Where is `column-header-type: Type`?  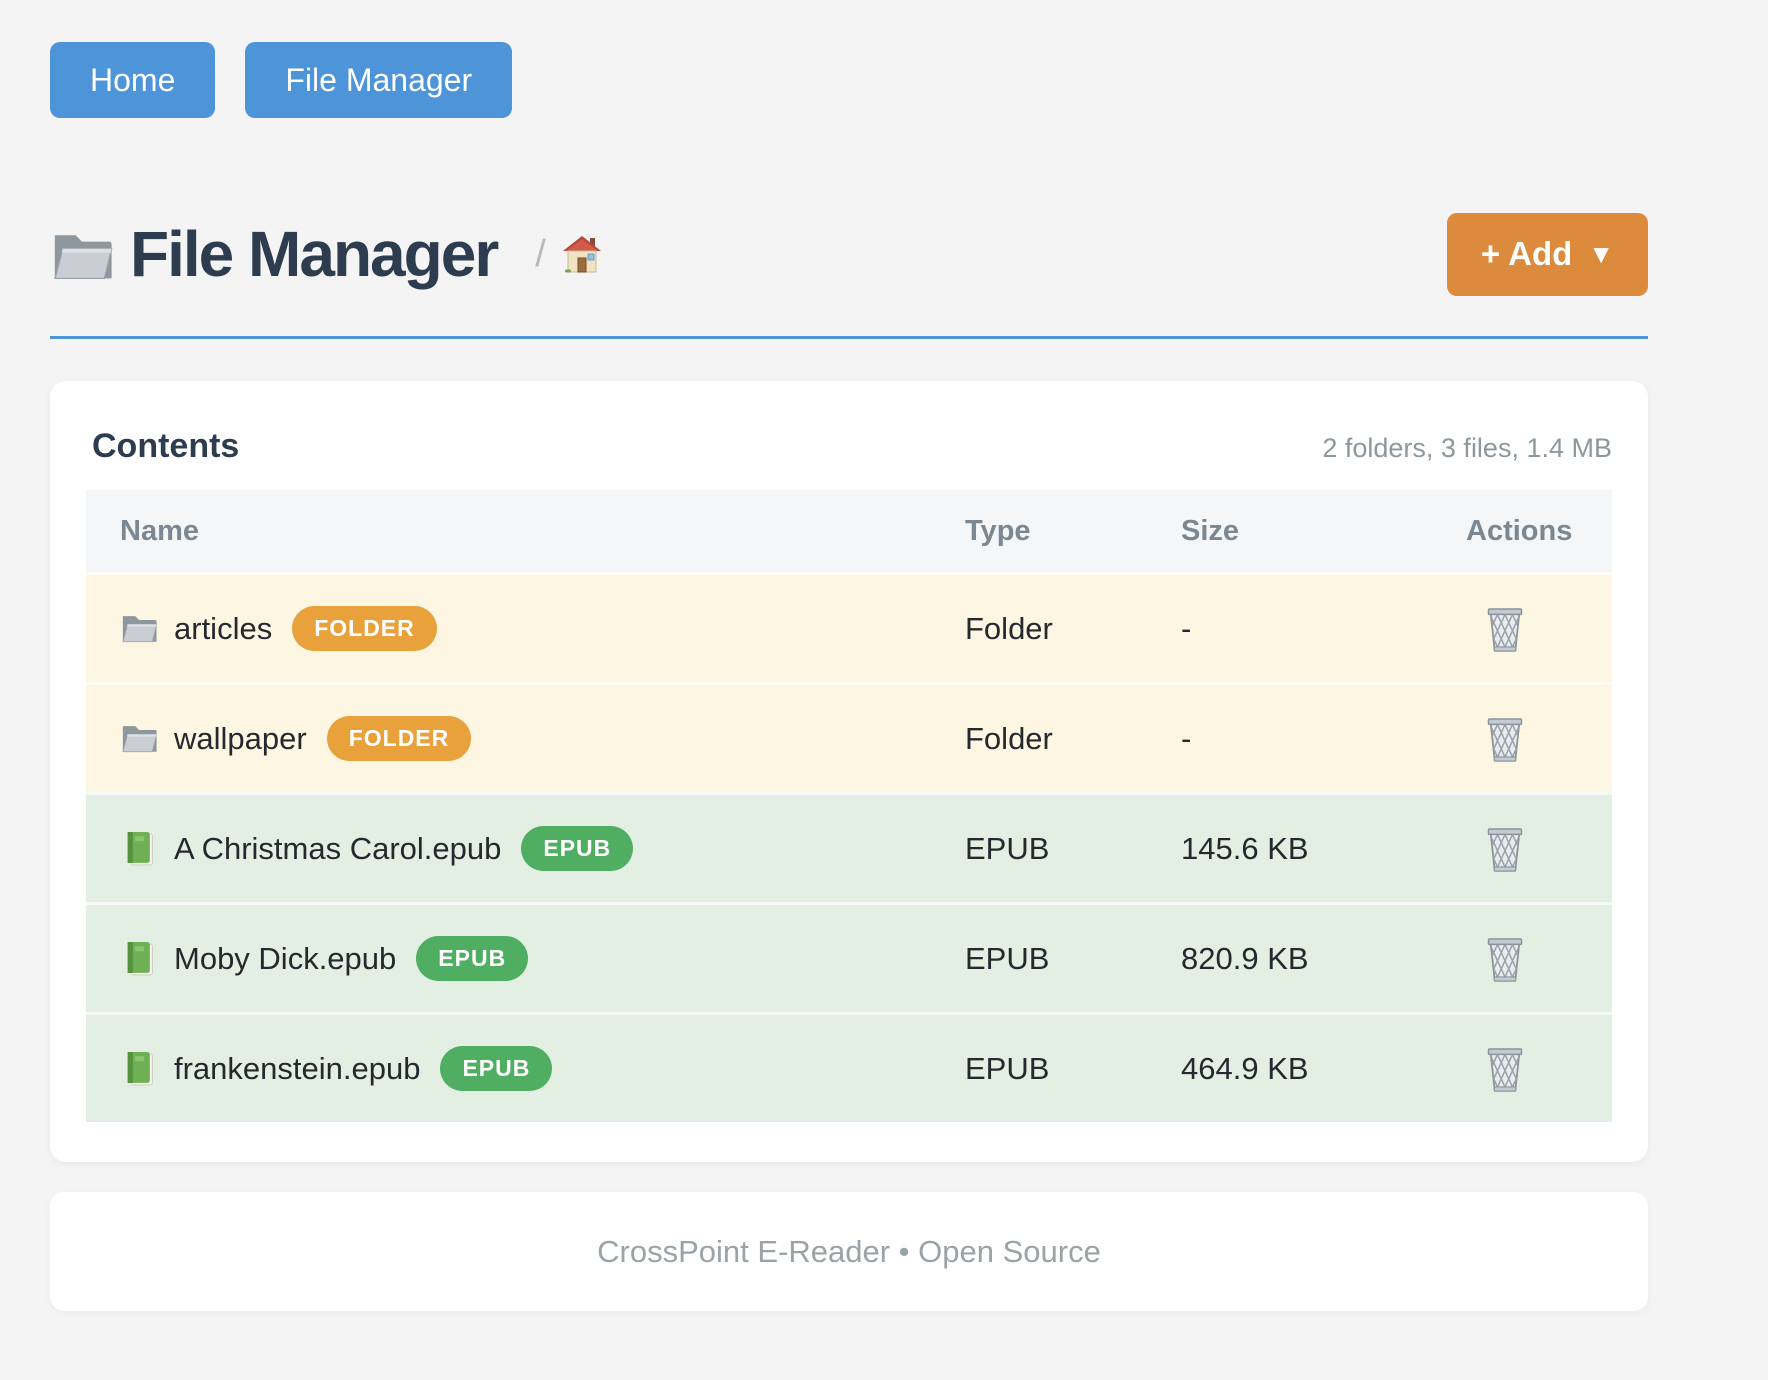 column-header-type: Type is located at coordinates (998, 530).